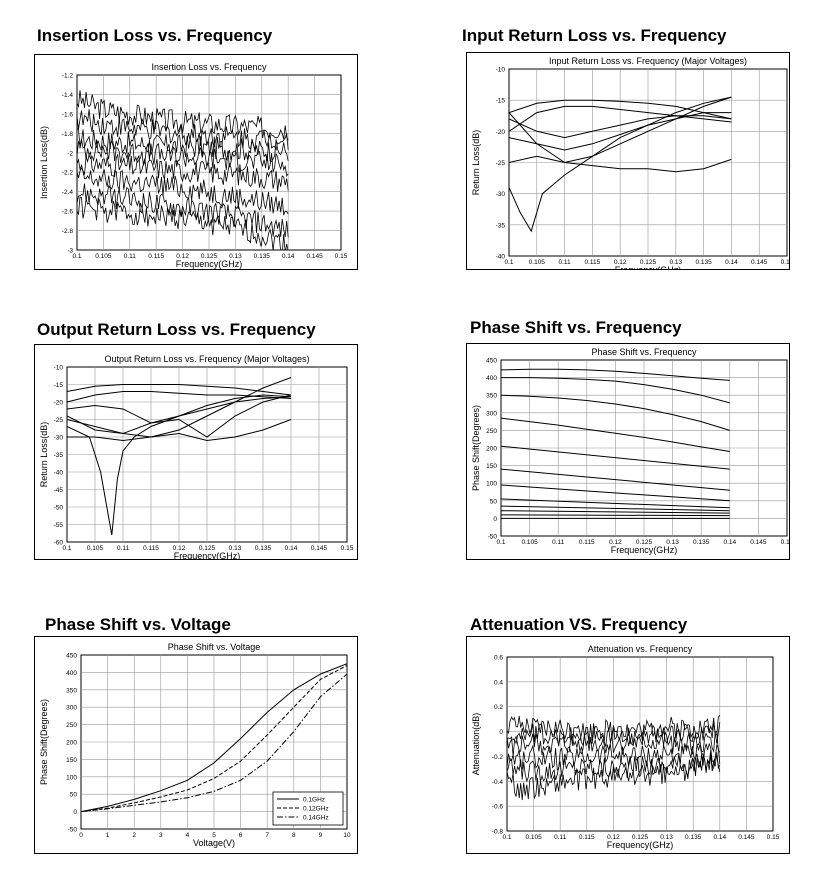 This screenshot has width=828, height=882. I want to click on x-tick-label: 0.13, so click(675, 262).